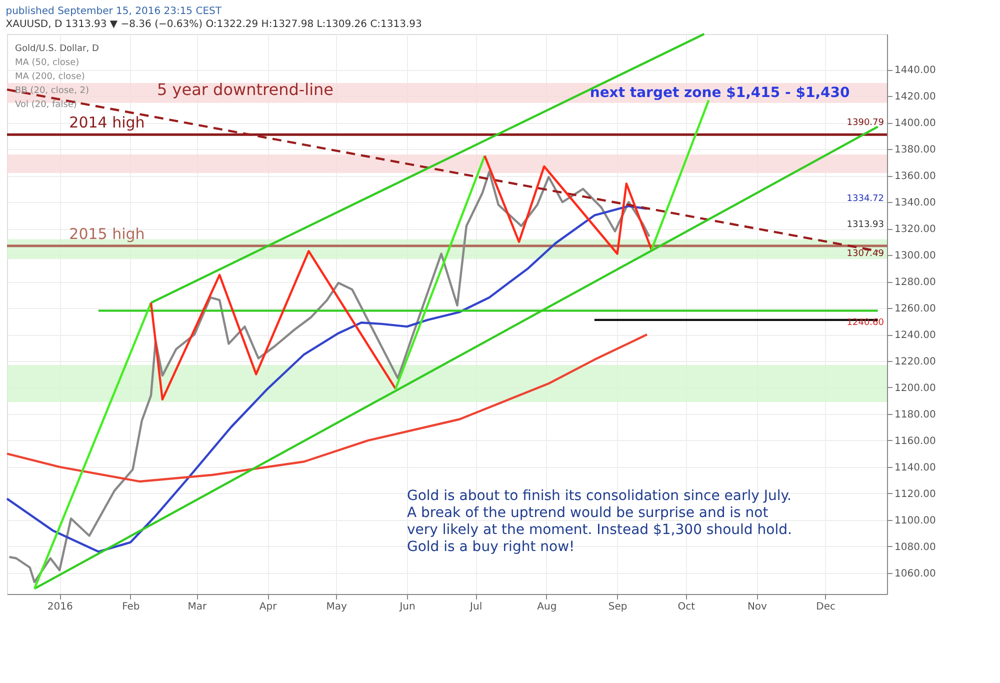 This screenshot has height=683, width=1000. Describe the element at coordinates (865, 225) in the screenshot. I see `annotation: 1313.93` at that location.